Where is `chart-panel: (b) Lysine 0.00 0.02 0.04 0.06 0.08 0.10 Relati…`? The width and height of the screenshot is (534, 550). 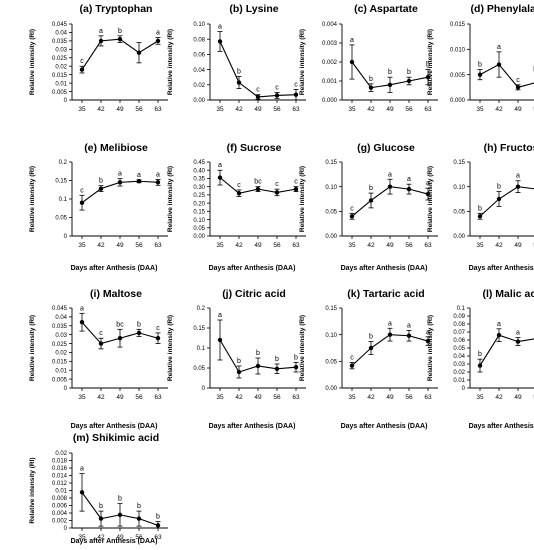
chart-panel: (b) Lysine 0.00 0.02 0.04 0.06 0.08 0.10 Relati… is located at coordinates (236, 58).